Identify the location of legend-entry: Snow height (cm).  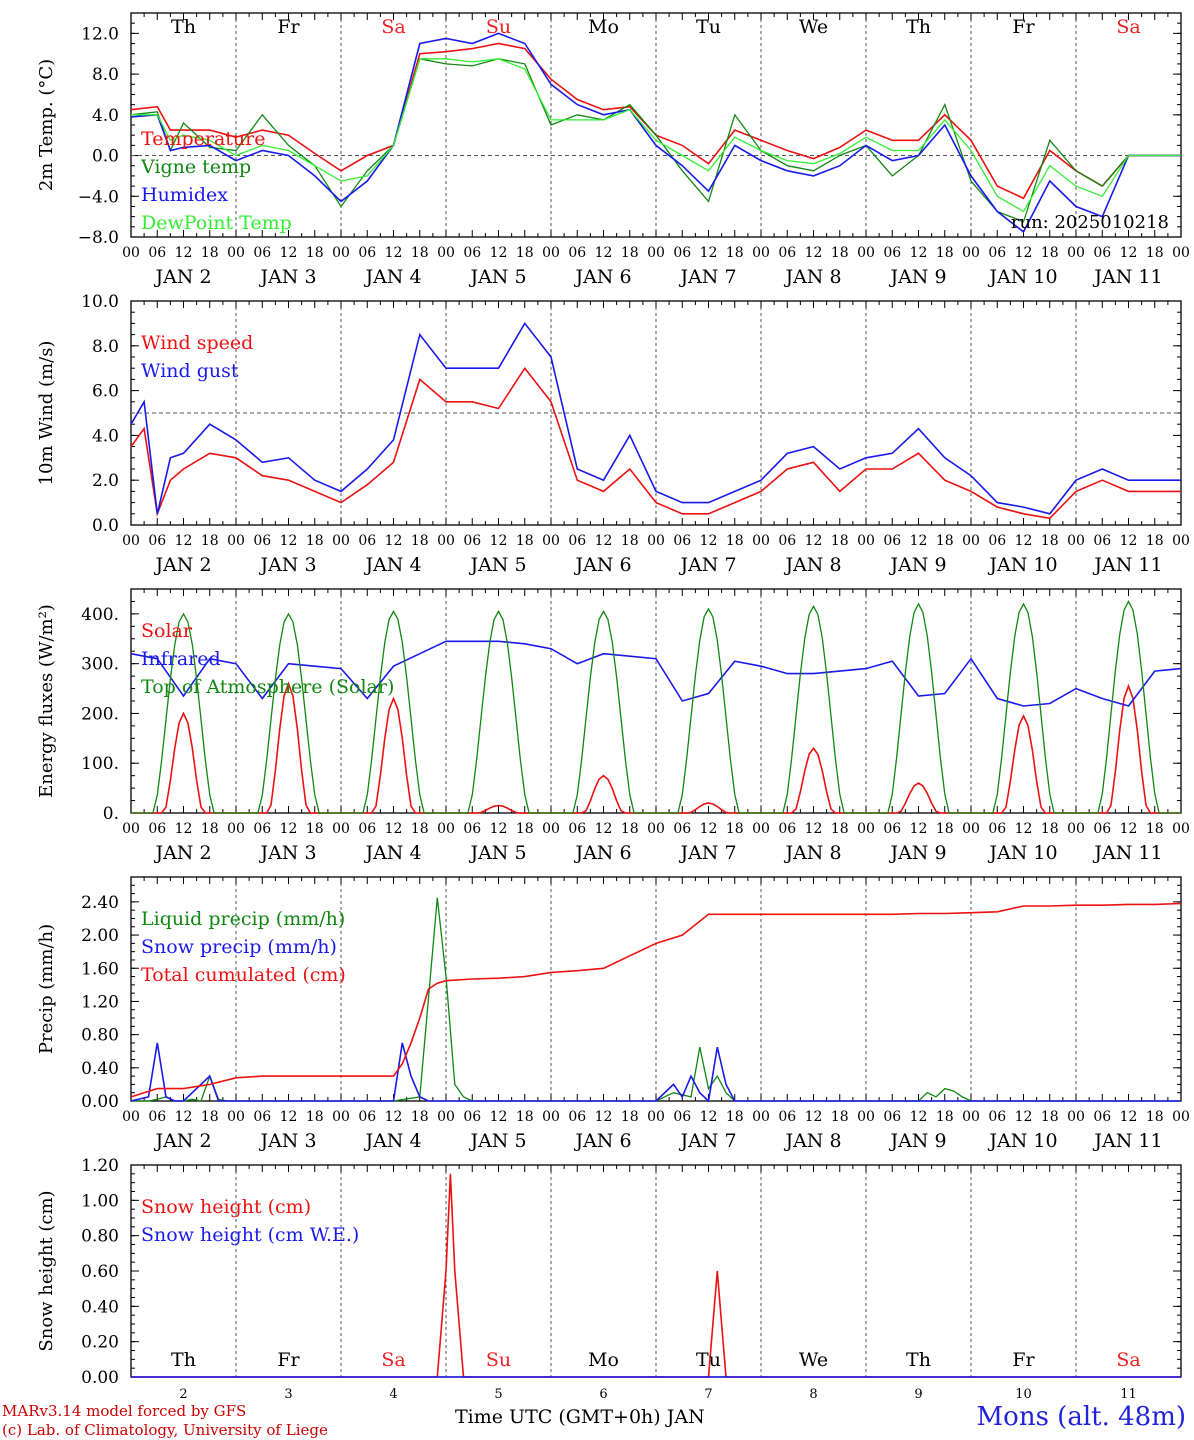
(226, 1207).